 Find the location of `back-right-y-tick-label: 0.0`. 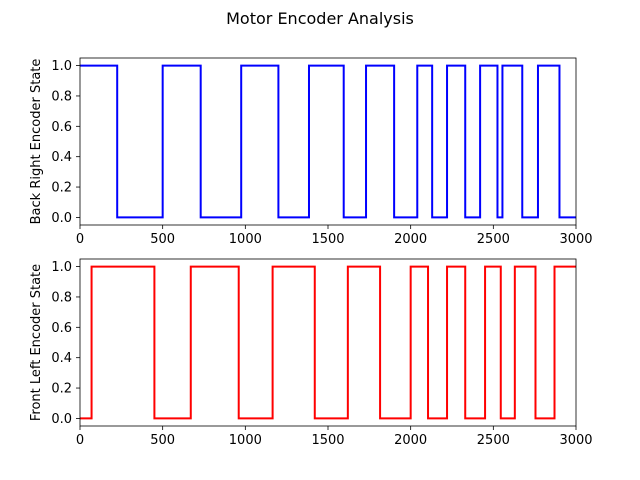

back-right-y-tick-label: 0.0 is located at coordinates (61, 218).